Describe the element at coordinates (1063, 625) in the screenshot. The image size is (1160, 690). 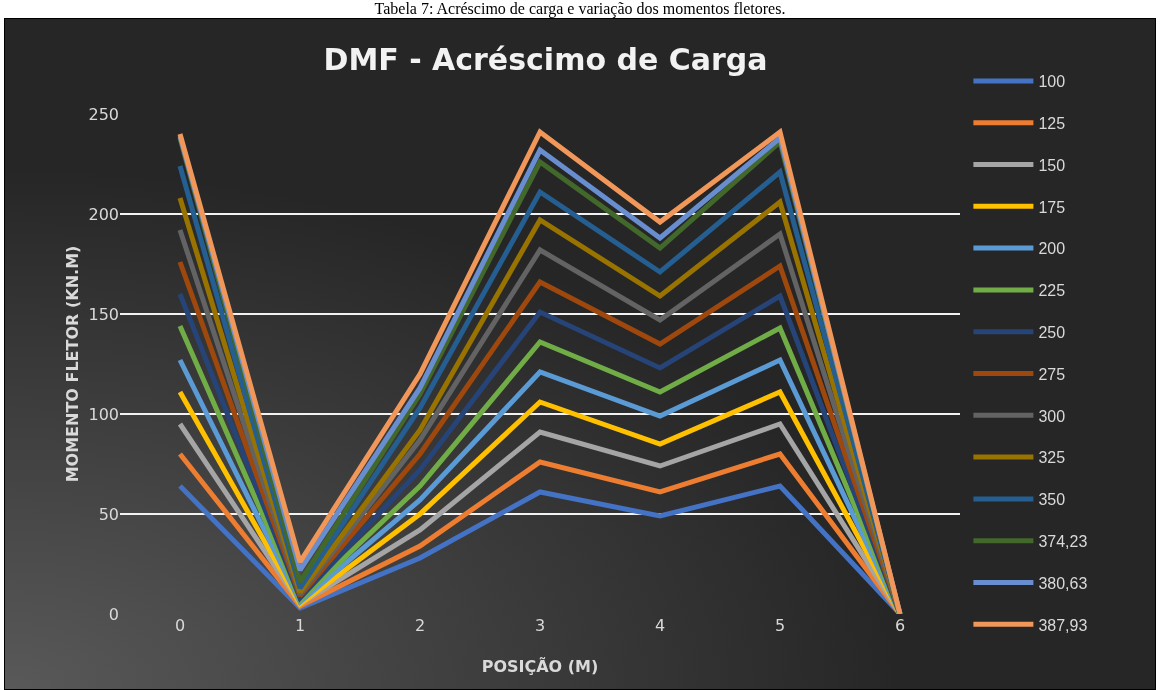
I see `legend-label: 387,93` at that location.